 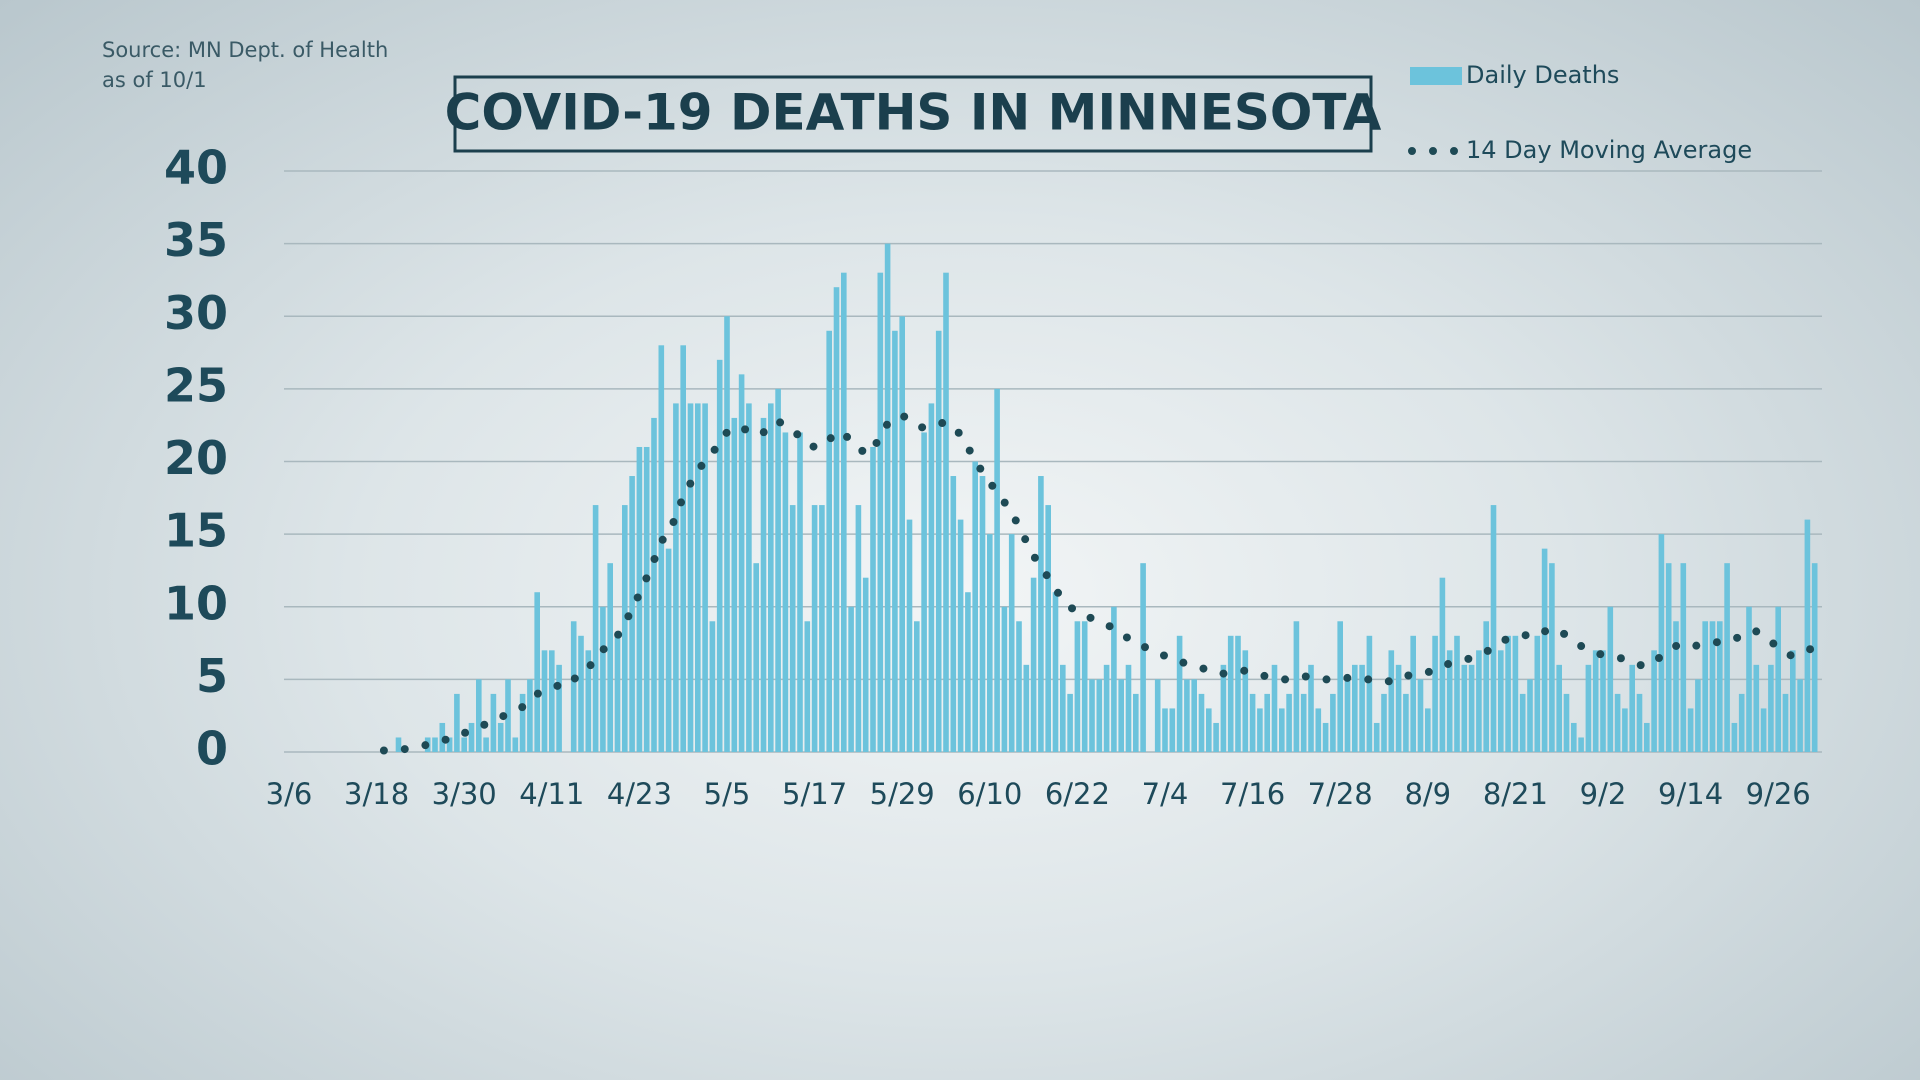 What do you see at coordinates (1340, 794) in the screenshot?
I see `x-tick-label: 7/28` at bounding box center [1340, 794].